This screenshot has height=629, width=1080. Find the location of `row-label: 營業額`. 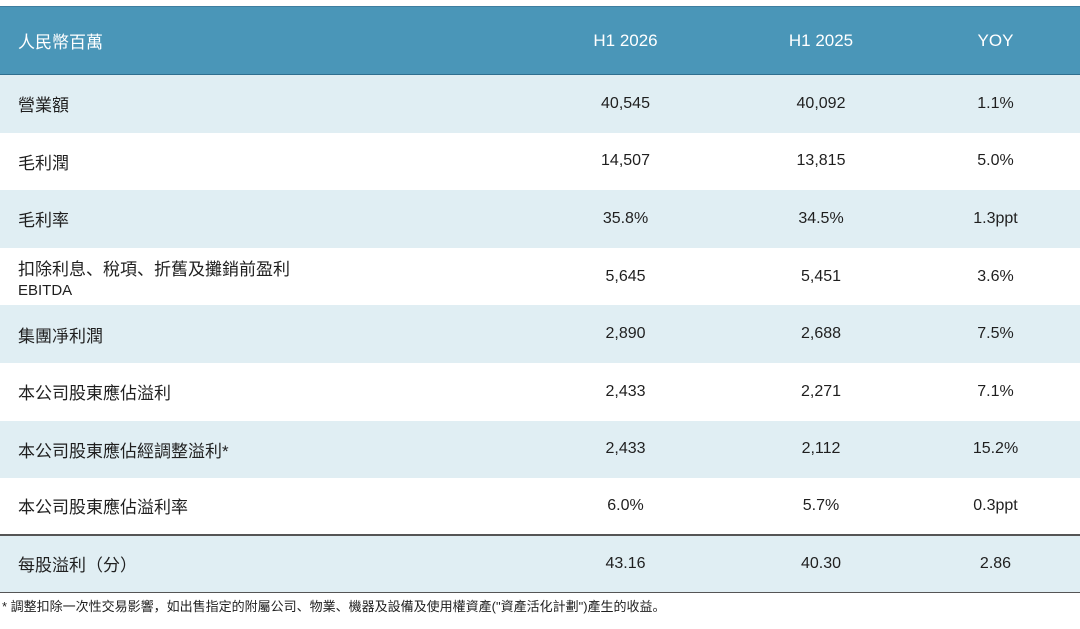

row-label: 營業額 is located at coordinates (43, 106).